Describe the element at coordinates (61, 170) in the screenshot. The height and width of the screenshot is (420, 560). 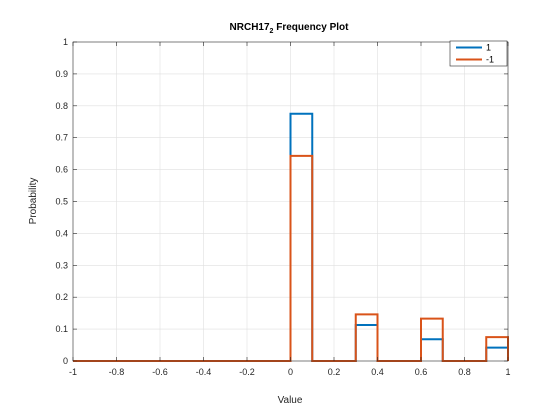
I see `y-tick-label: 0.6` at that location.